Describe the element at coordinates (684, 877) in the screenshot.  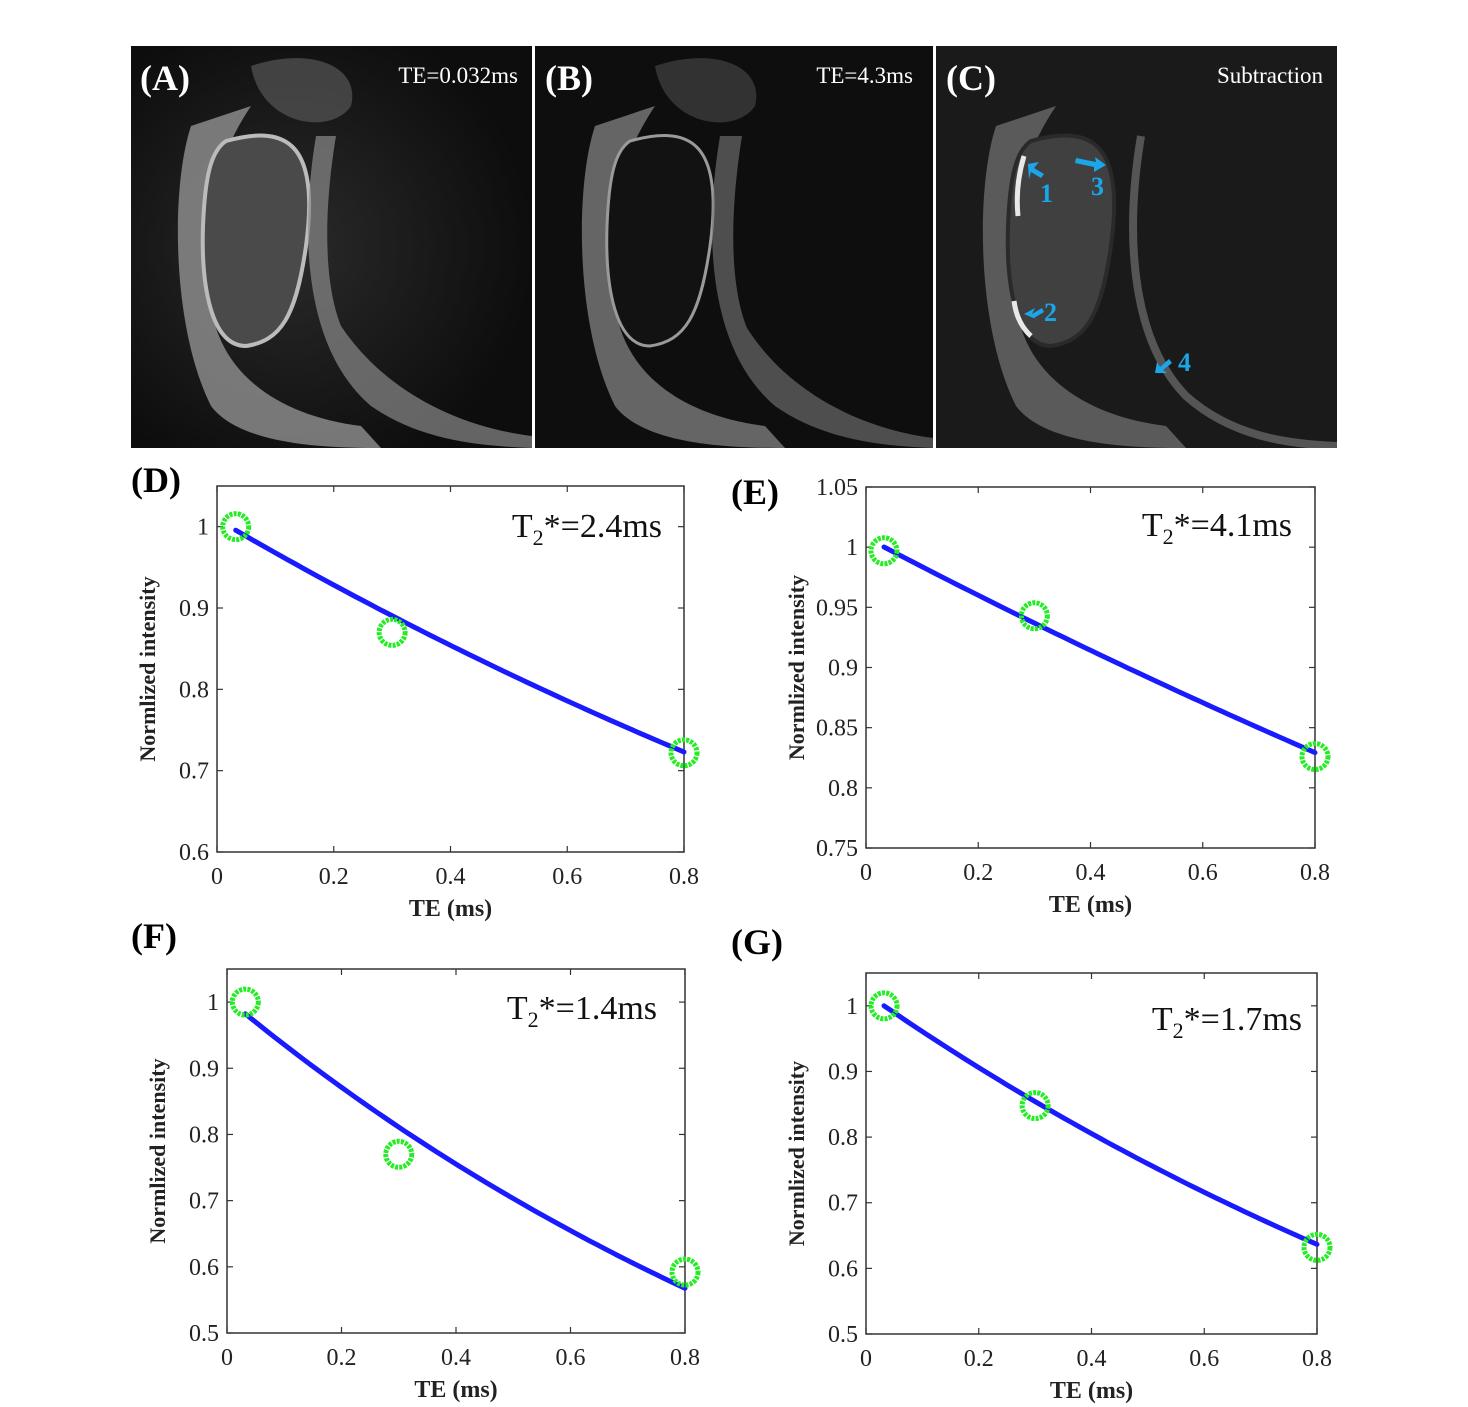
I see `x-tick-label-d: 0.8` at that location.